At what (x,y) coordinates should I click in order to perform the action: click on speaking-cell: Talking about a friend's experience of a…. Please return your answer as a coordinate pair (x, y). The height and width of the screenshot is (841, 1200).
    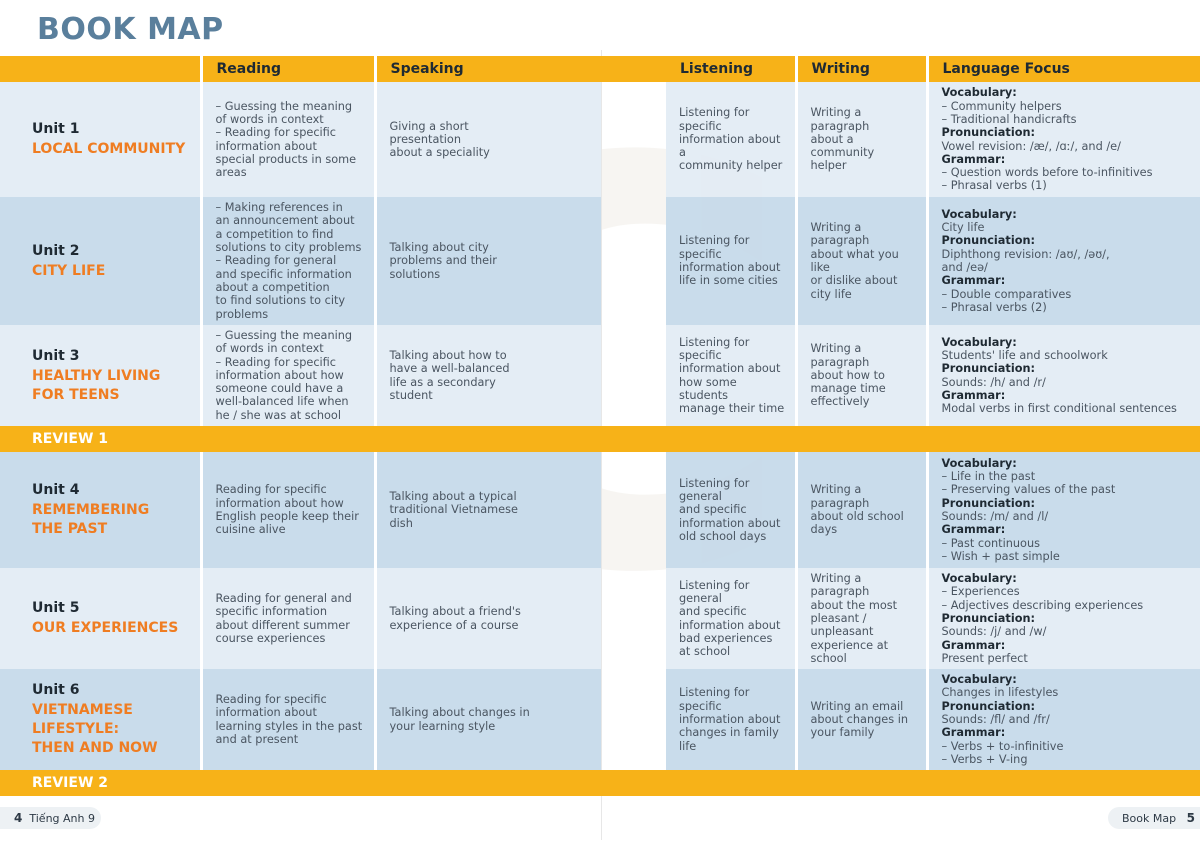
    Looking at the image, I should click on (488, 619).